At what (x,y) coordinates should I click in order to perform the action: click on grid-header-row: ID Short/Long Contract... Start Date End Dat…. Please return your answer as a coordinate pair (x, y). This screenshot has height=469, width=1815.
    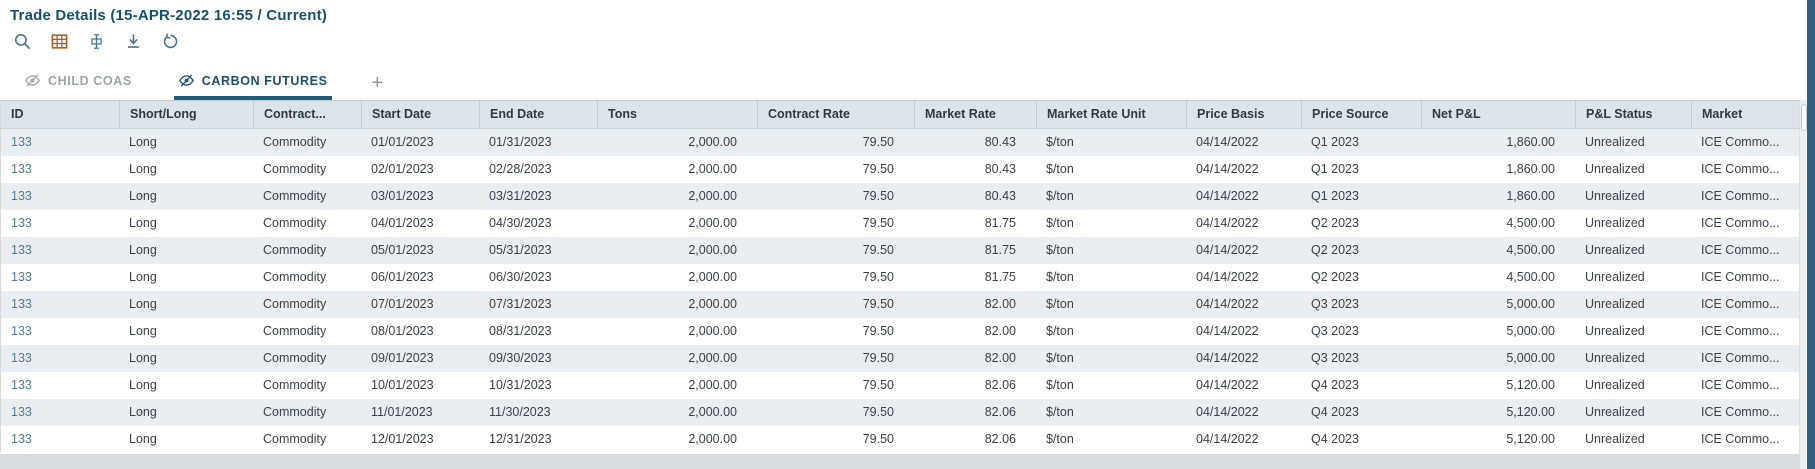
    Looking at the image, I should click on (900, 115).